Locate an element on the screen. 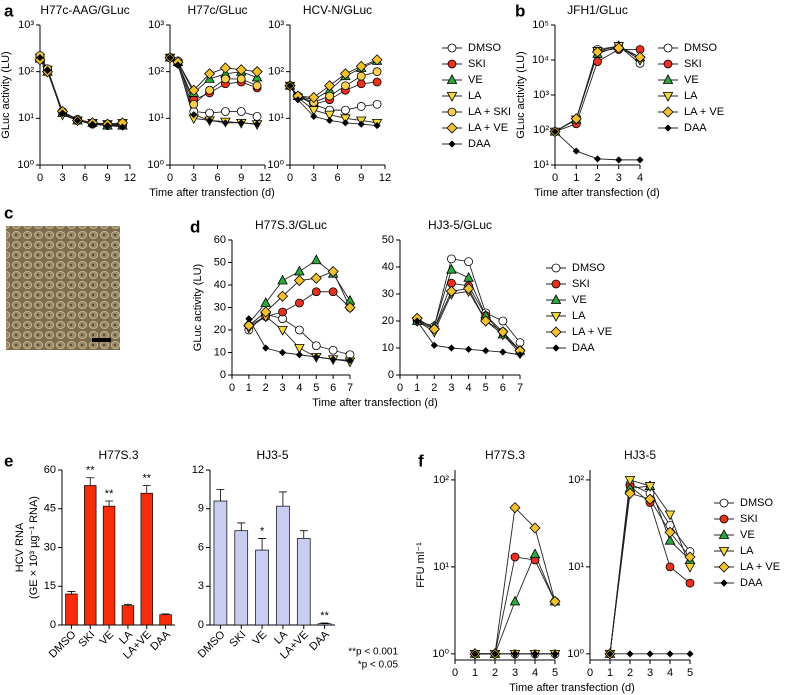  subplot-title: HJ3-5 is located at coordinates (272, 455).